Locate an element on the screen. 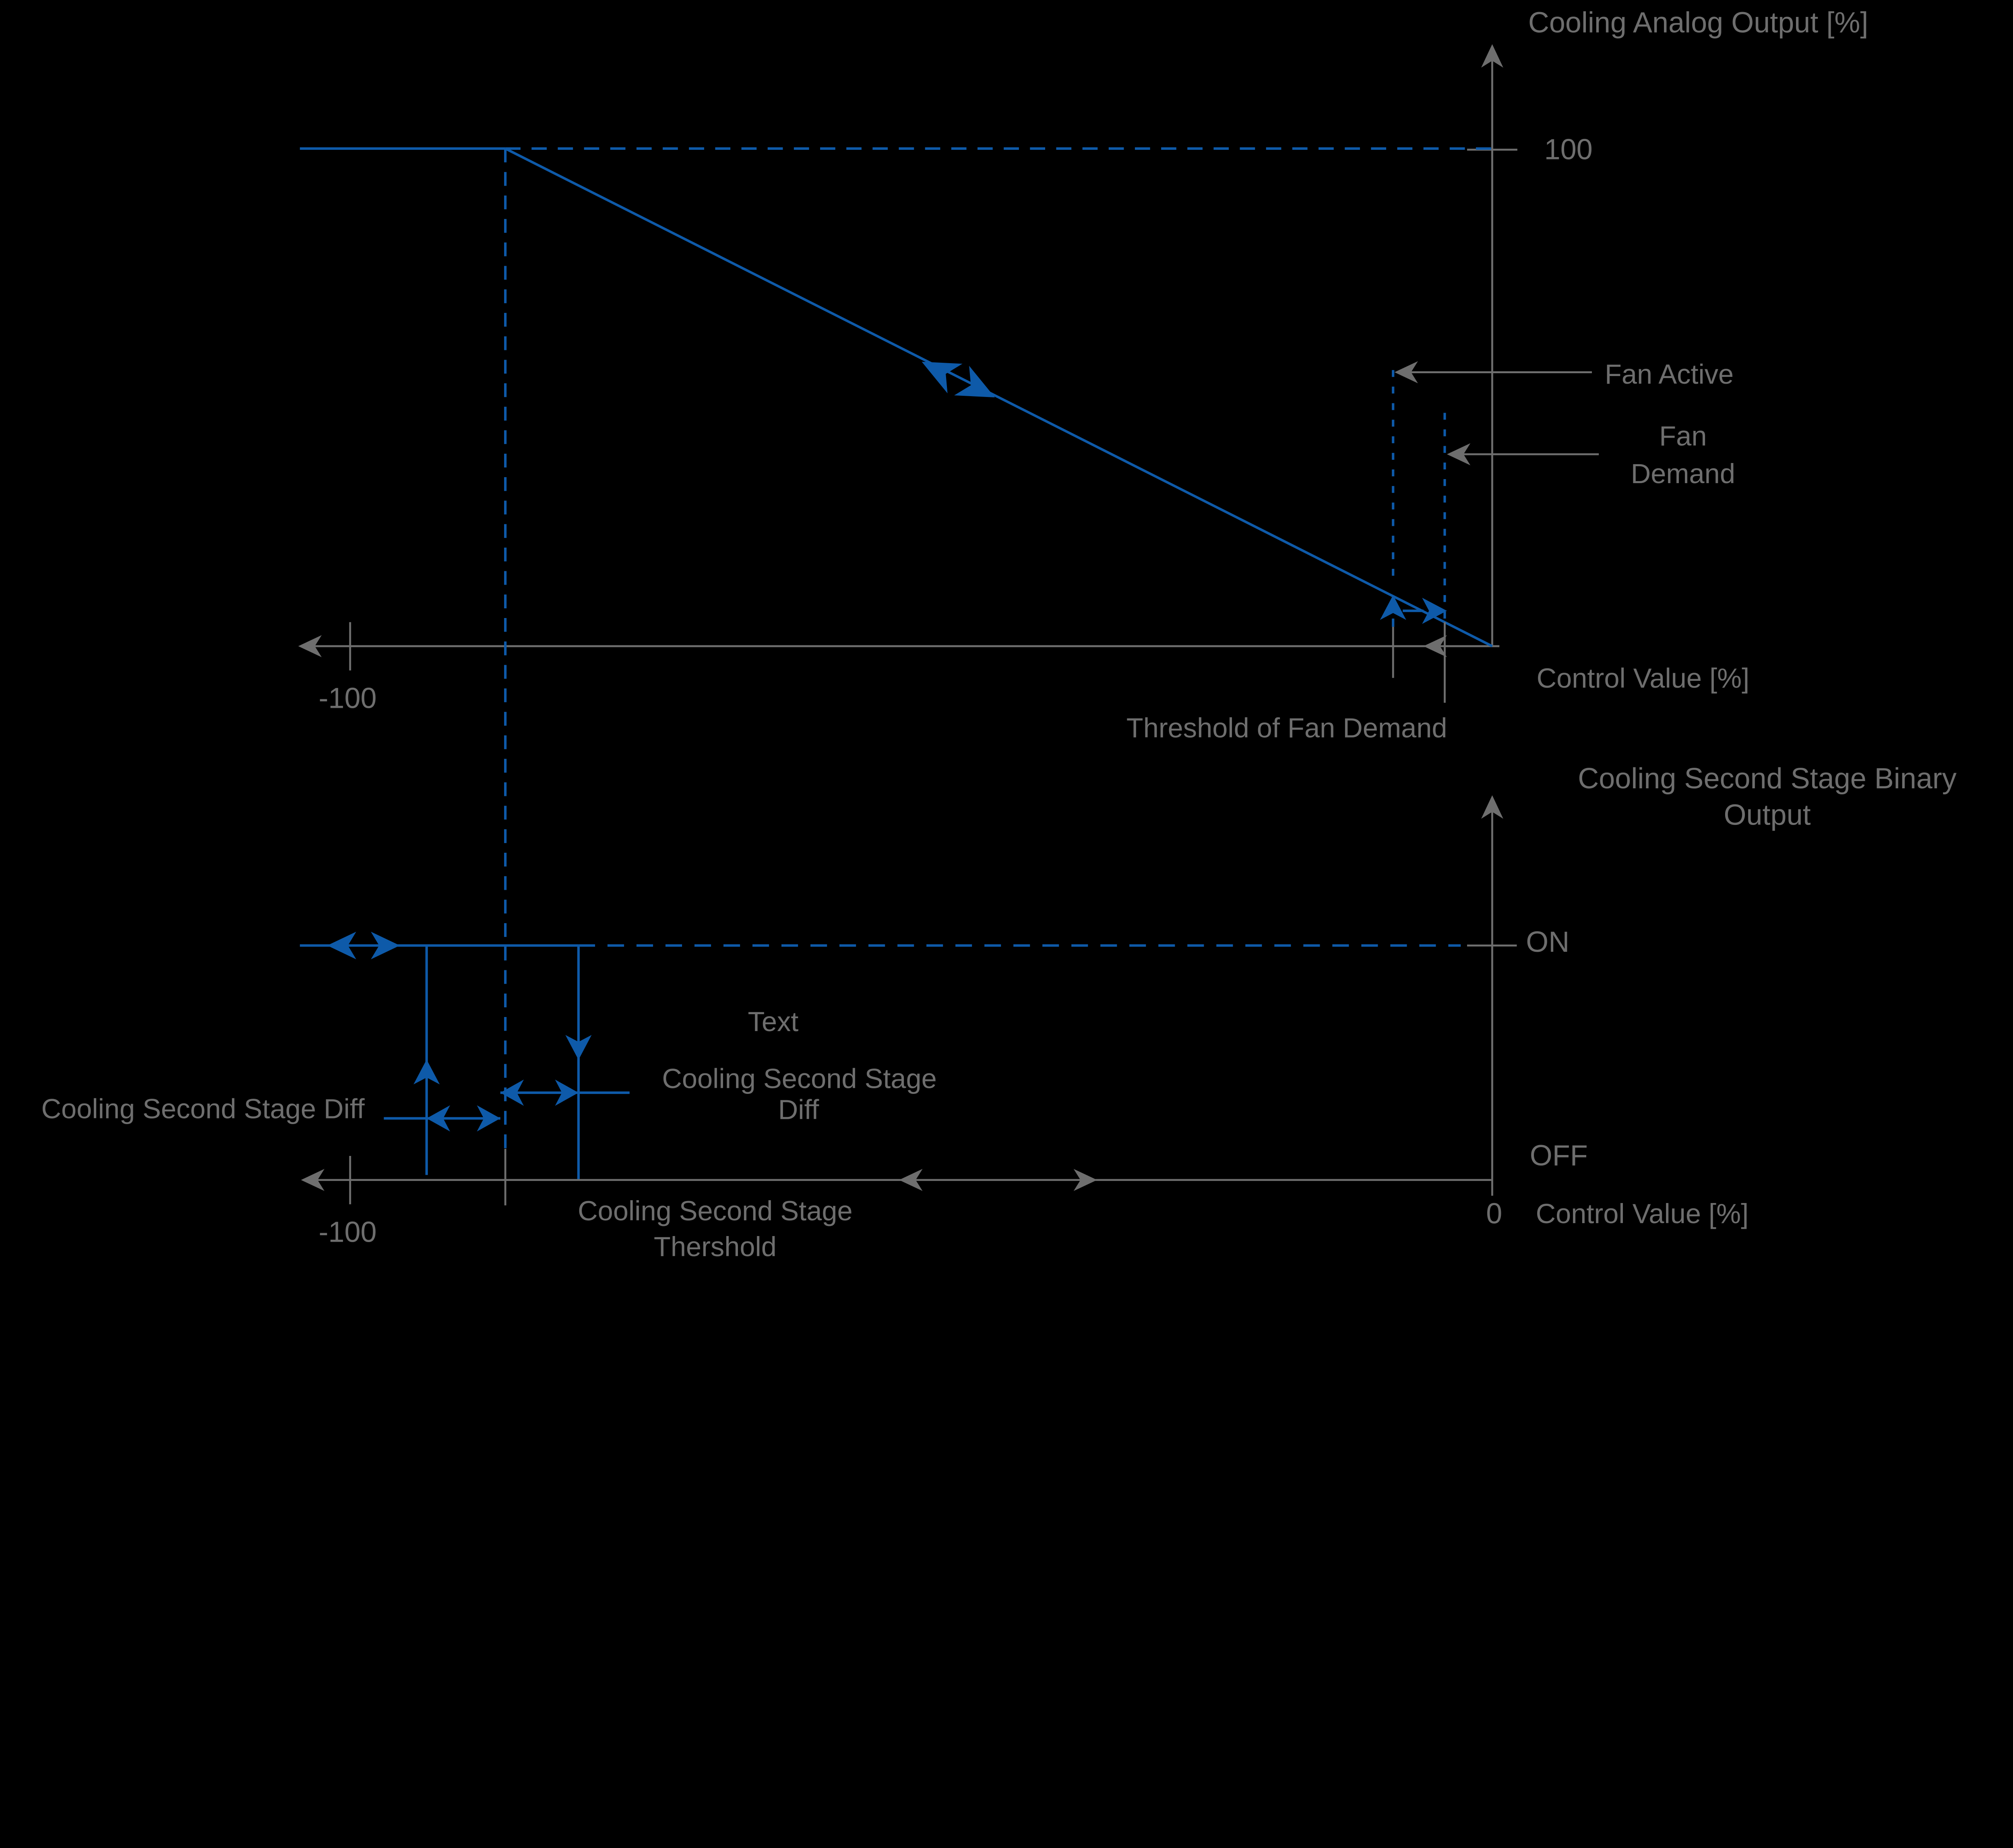 This screenshot has height=1848, width=2013. top-x-tick-label-neg100: -100 is located at coordinates (347, 698).